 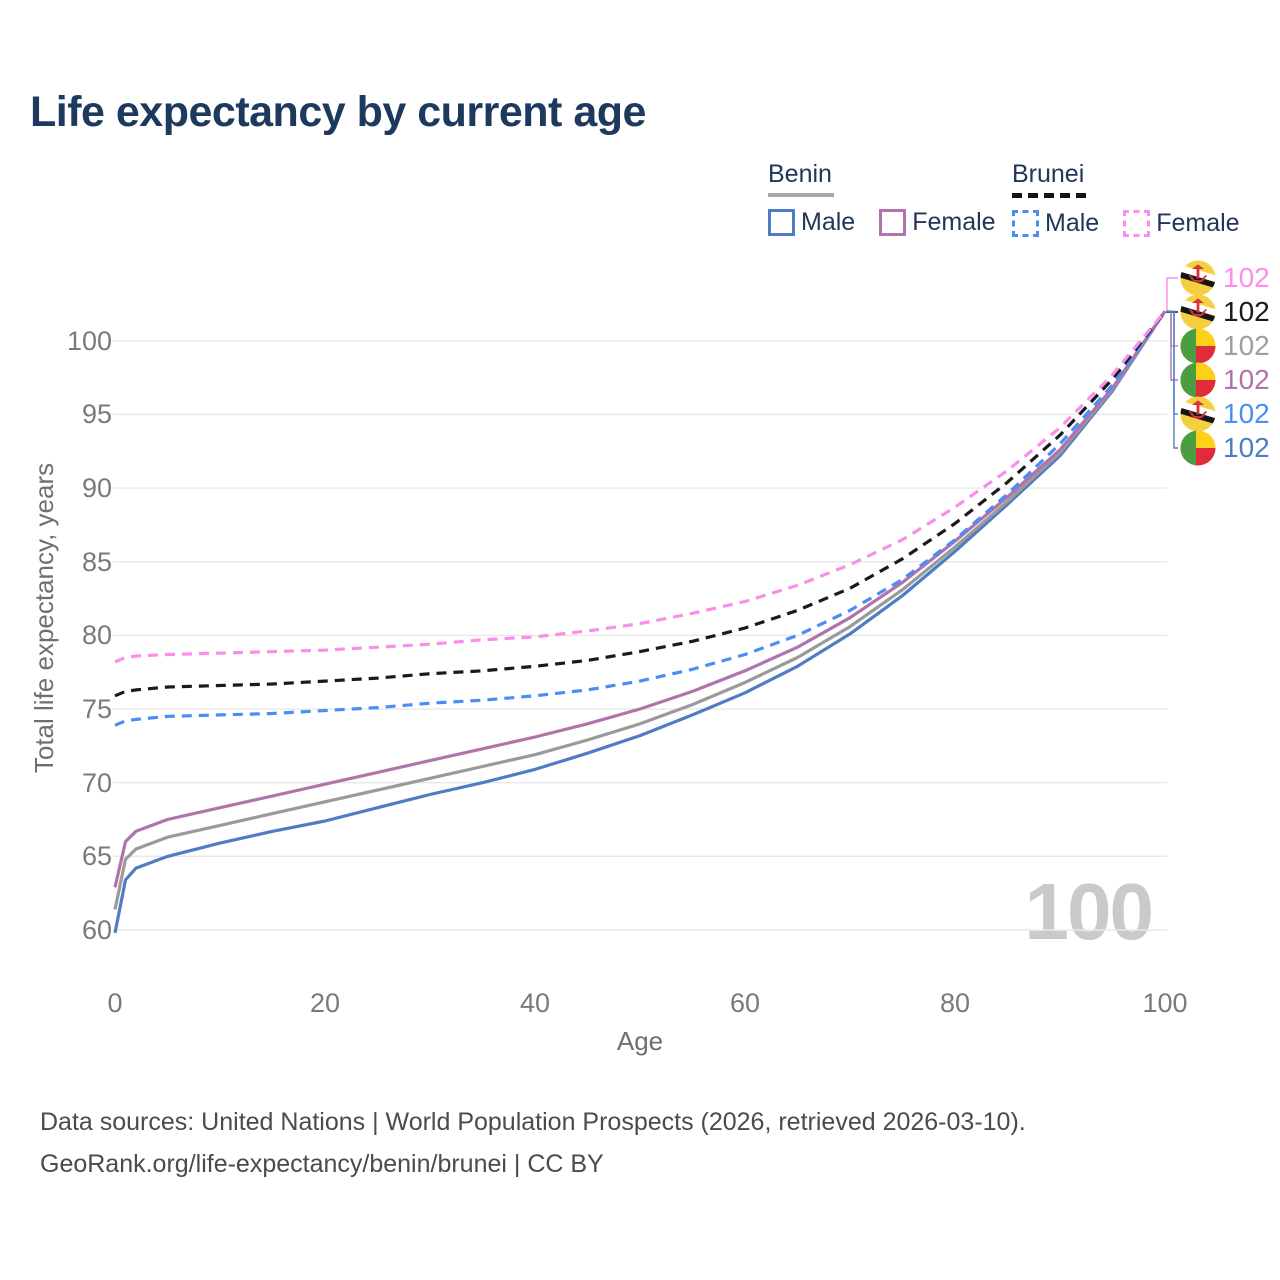 I want to click on leader-line-brunei-male, so click(x=1172, y=362).